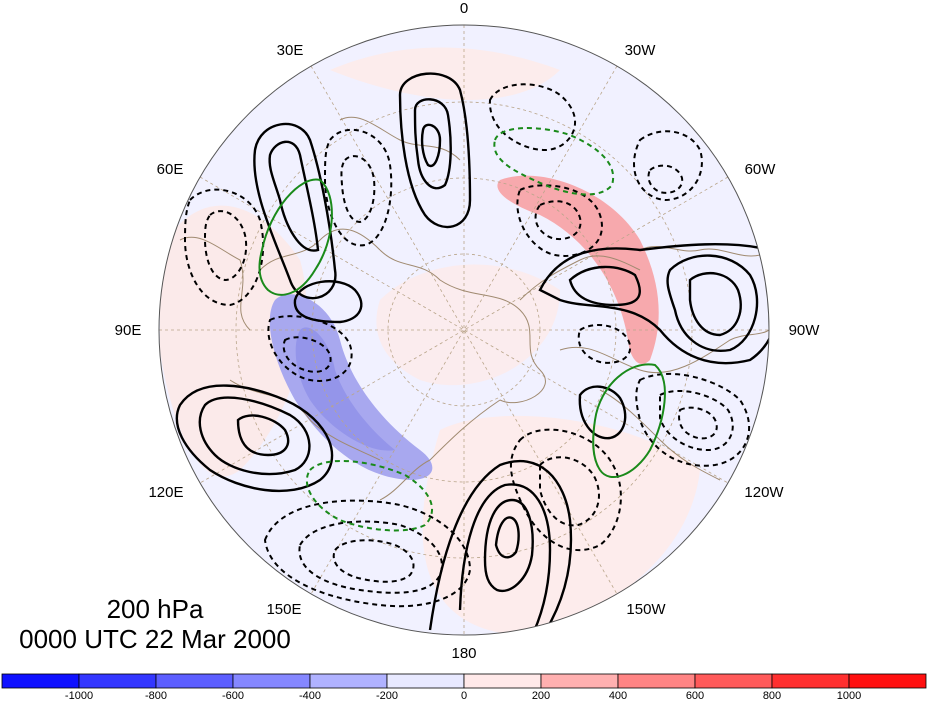 The width and height of the screenshot is (928, 702). Describe the element at coordinates (464, 8) in the screenshot. I see `lon-label-0: 0` at that location.